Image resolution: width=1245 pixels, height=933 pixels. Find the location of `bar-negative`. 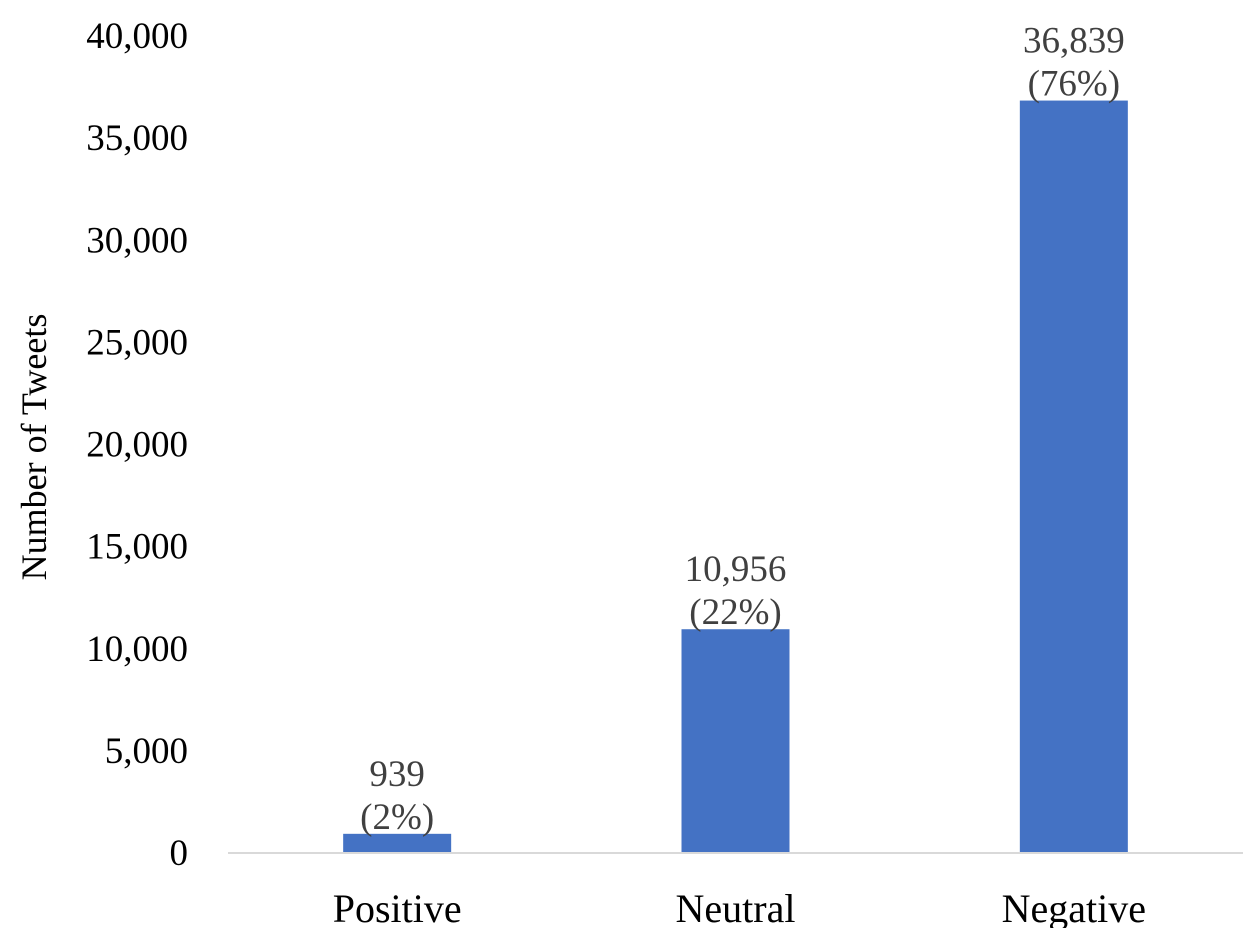

bar-negative is located at coordinates (1073, 477).